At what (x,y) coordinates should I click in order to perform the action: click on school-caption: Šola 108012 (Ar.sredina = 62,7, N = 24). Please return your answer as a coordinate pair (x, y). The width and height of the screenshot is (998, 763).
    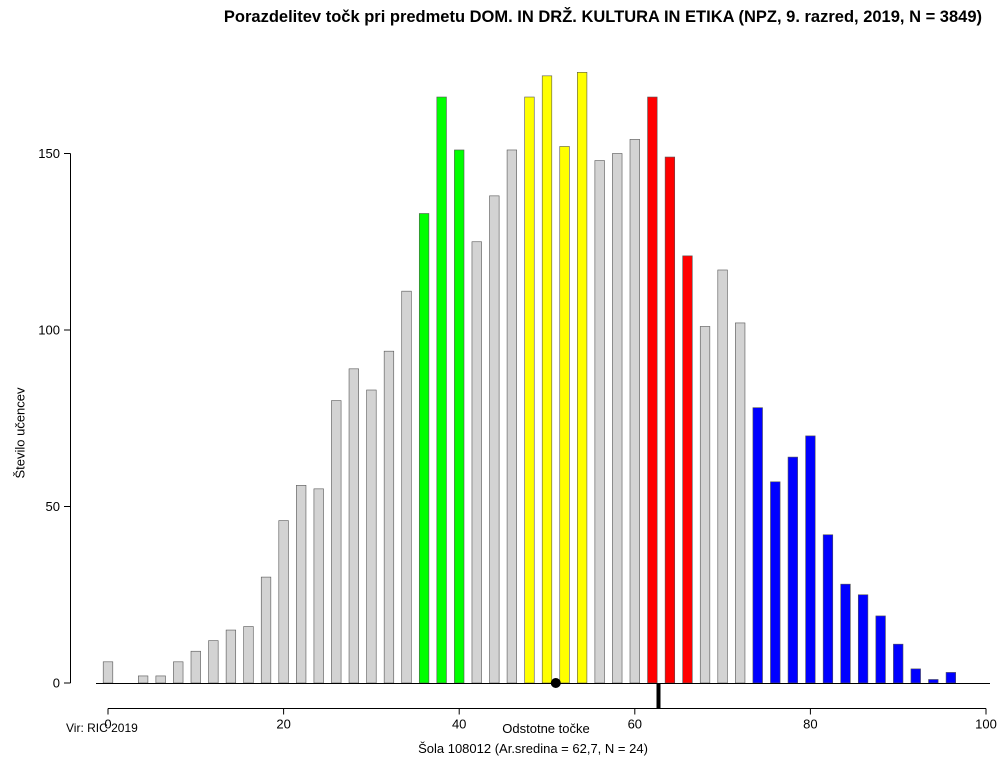
    Looking at the image, I should click on (533, 748).